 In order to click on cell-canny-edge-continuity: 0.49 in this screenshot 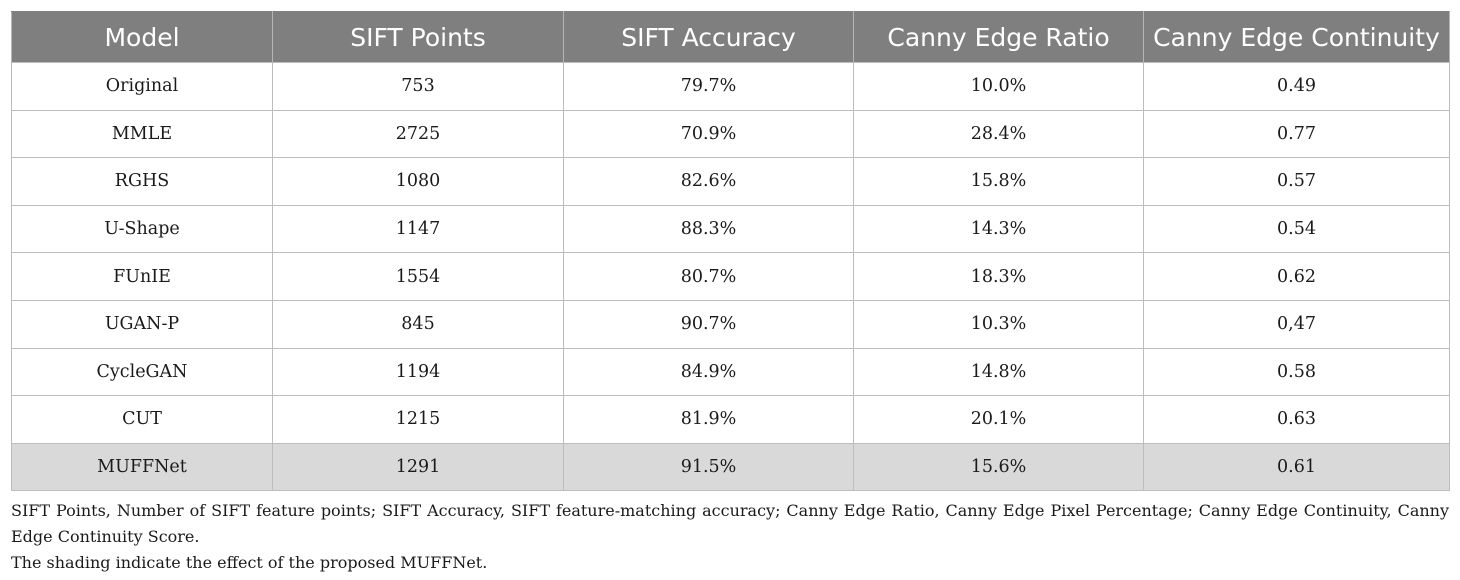, I will do `click(1296, 86)`.